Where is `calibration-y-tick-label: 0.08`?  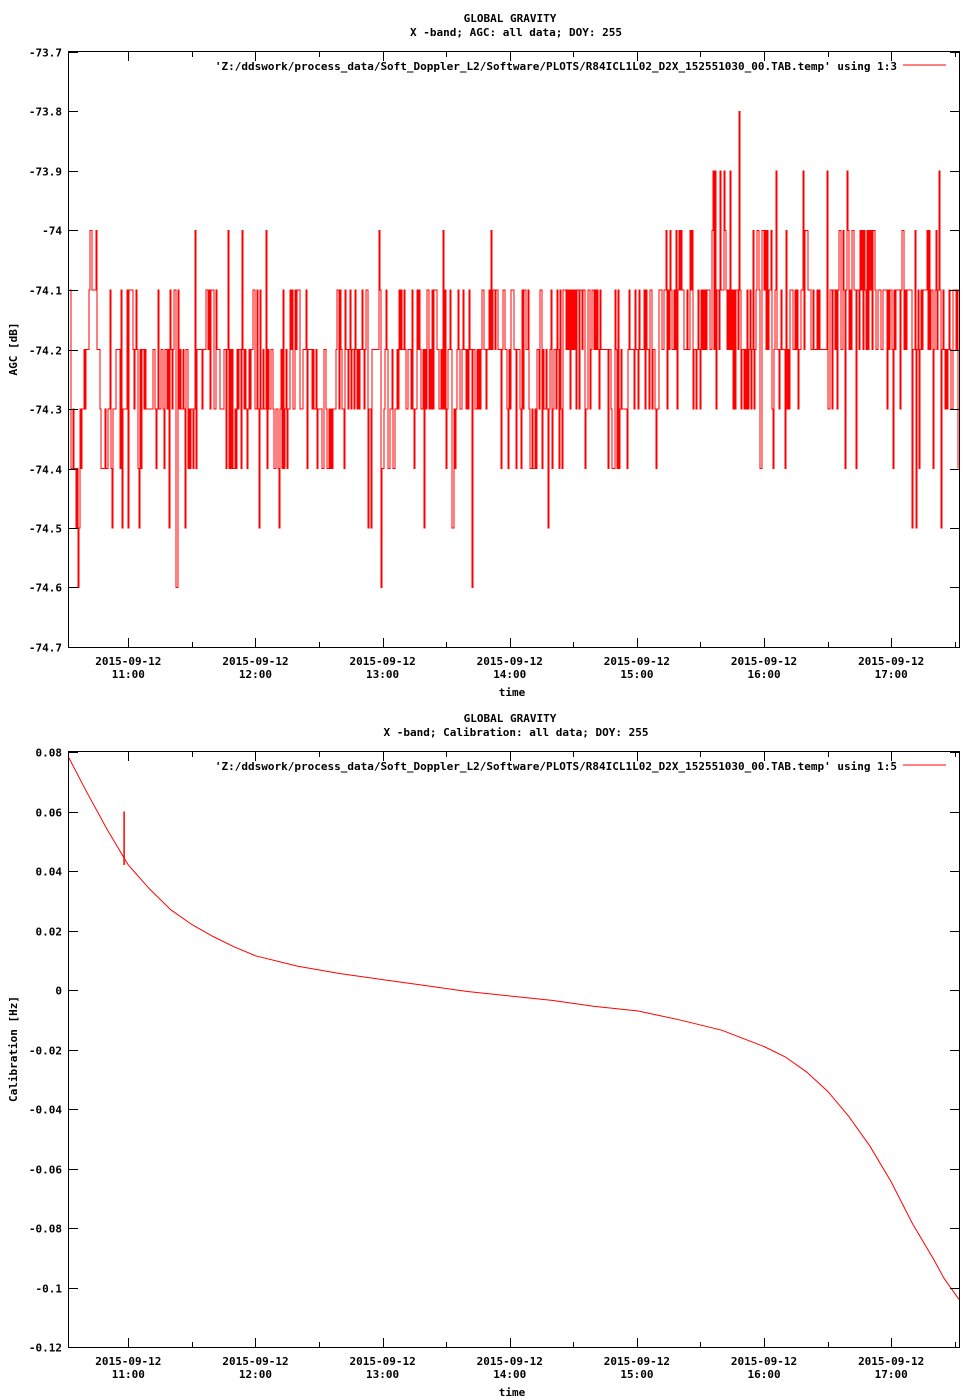
calibration-y-tick-label: 0.08 is located at coordinates (49, 753).